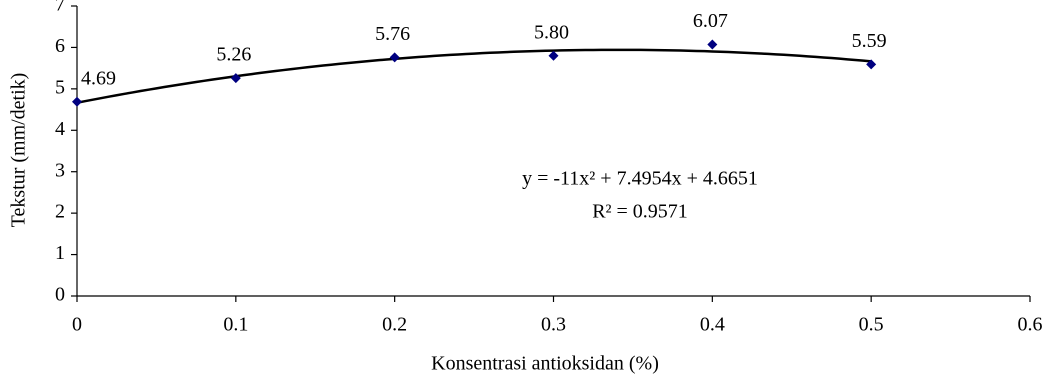 The height and width of the screenshot is (382, 1045). I want to click on y-tick-label: 3, so click(60, 170).